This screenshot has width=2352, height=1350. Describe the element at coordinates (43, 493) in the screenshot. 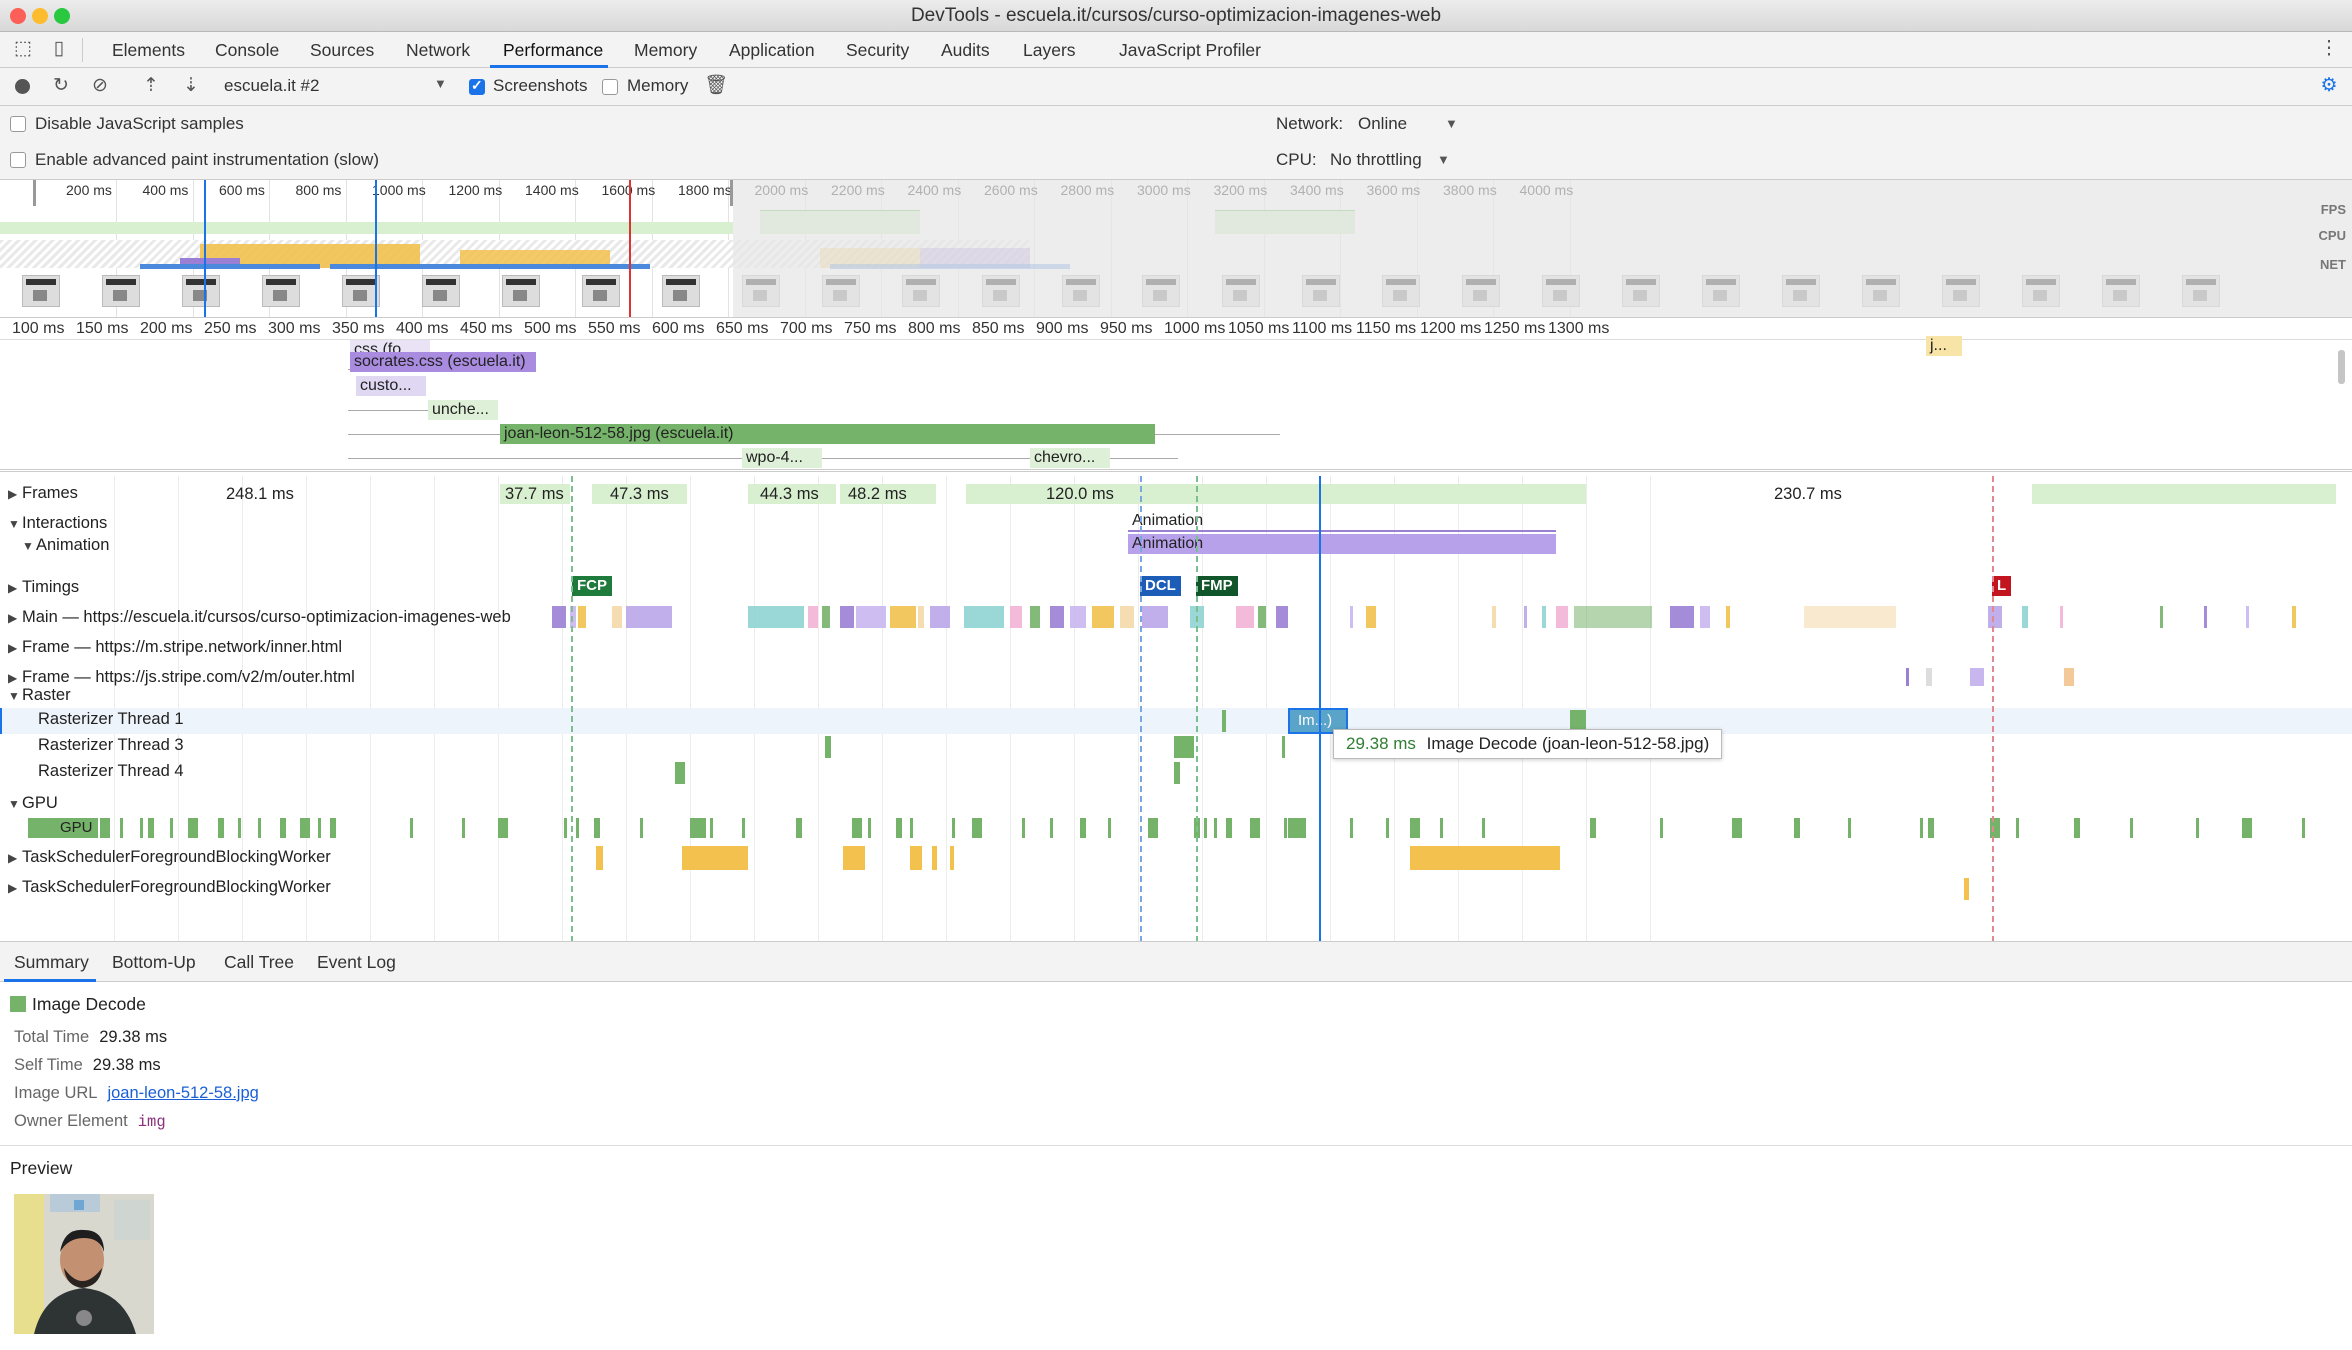

I see `frames-track-label: ▶ Frames` at that location.